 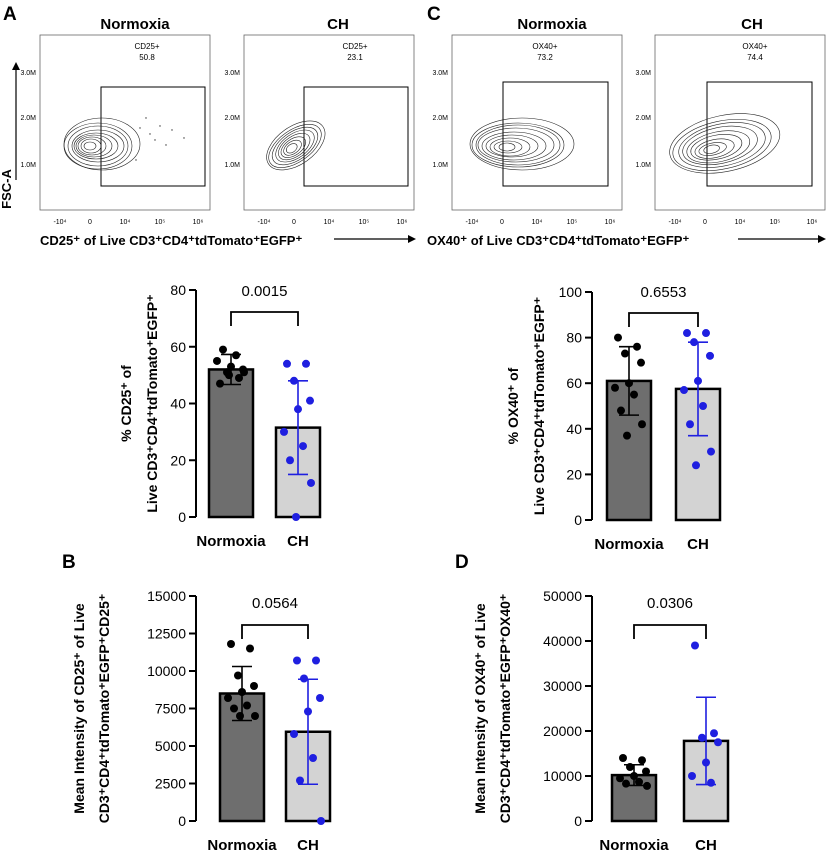 What do you see at coordinates (670, 603) in the screenshot?
I see `p-value-label: 0.0306` at bounding box center [670, 603].